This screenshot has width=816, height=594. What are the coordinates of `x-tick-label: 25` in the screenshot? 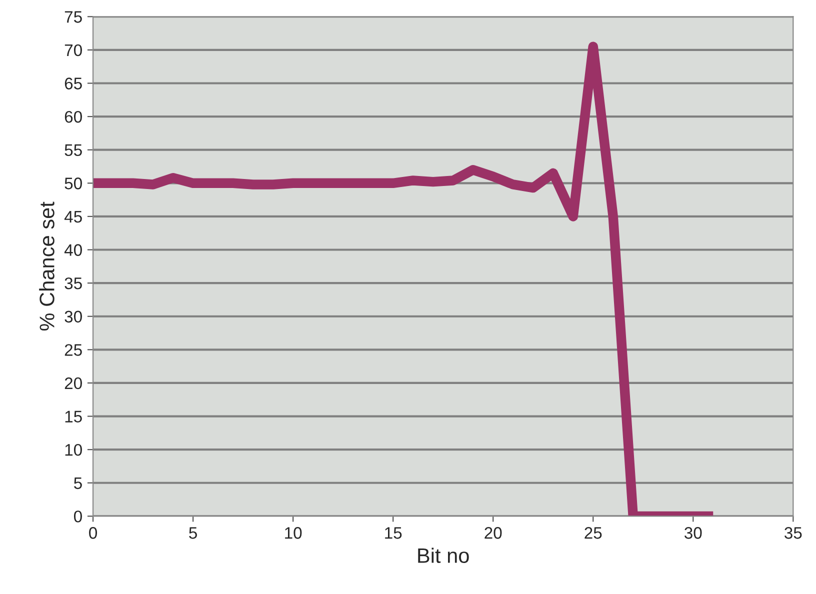 It's located at (593, 533).